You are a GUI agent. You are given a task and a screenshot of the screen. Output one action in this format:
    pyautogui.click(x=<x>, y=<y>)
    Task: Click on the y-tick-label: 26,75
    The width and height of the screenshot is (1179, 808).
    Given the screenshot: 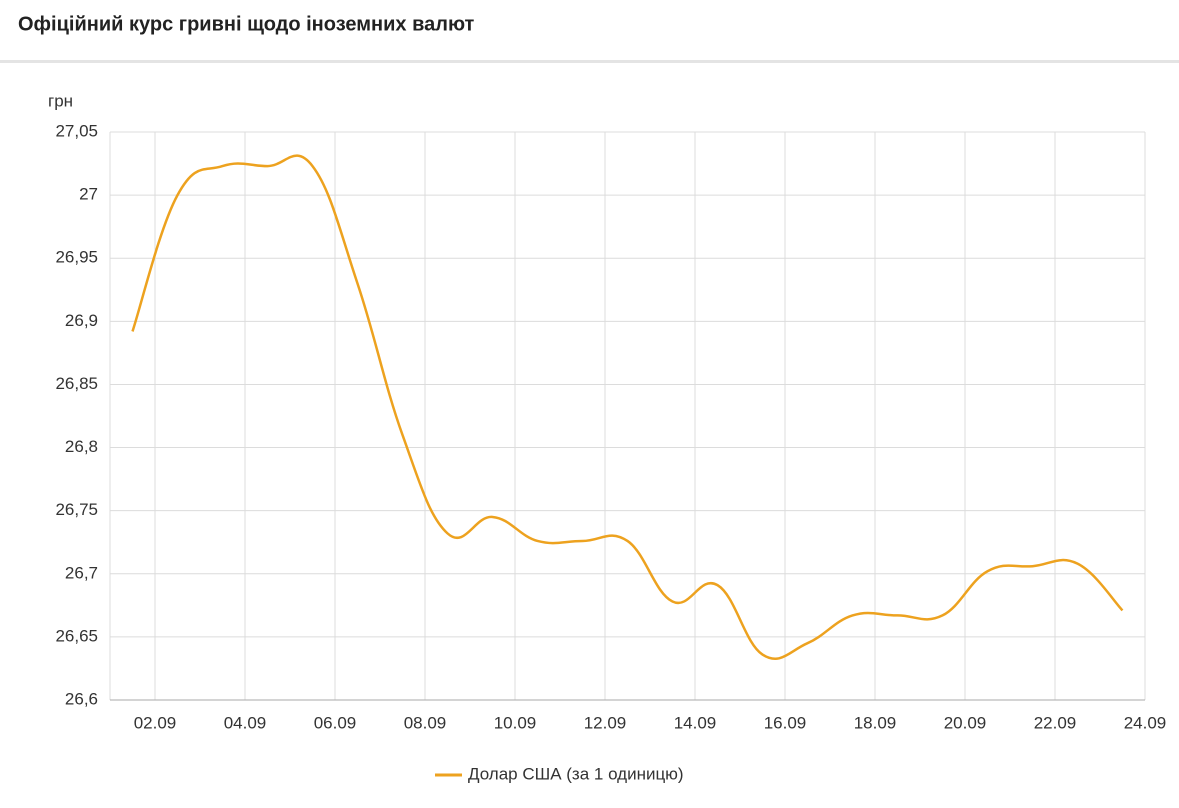 What is the action you would take?
    pyautogui.click(x=76, y=509)
    